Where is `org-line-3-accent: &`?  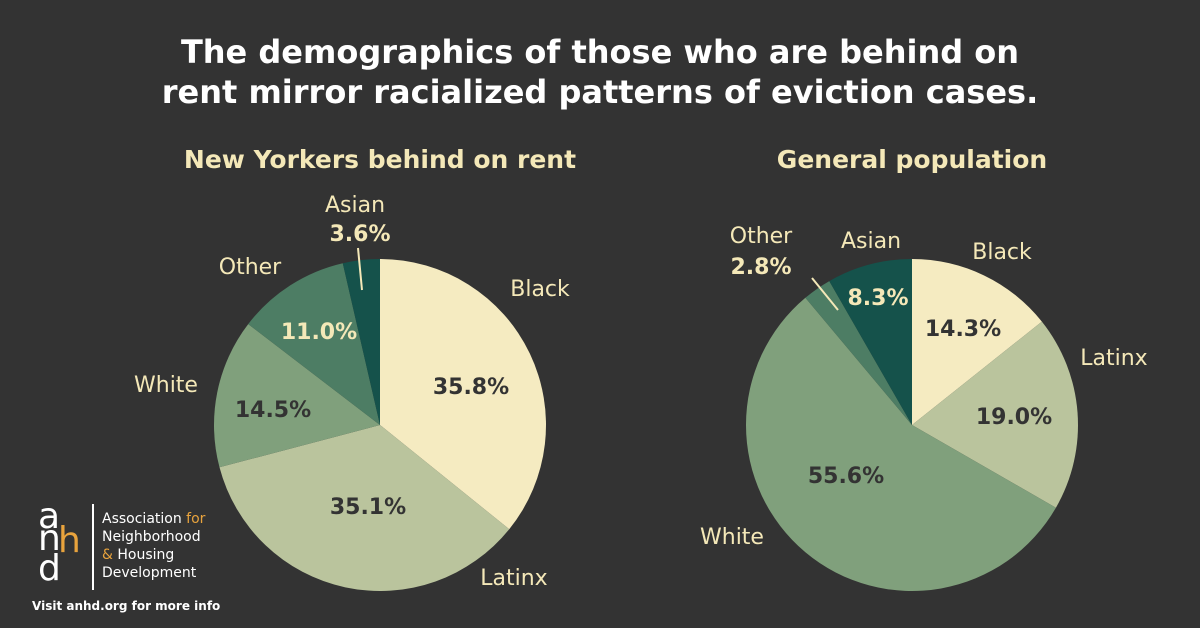
org-line-3-accent: & is located at coordinates (107, 555).